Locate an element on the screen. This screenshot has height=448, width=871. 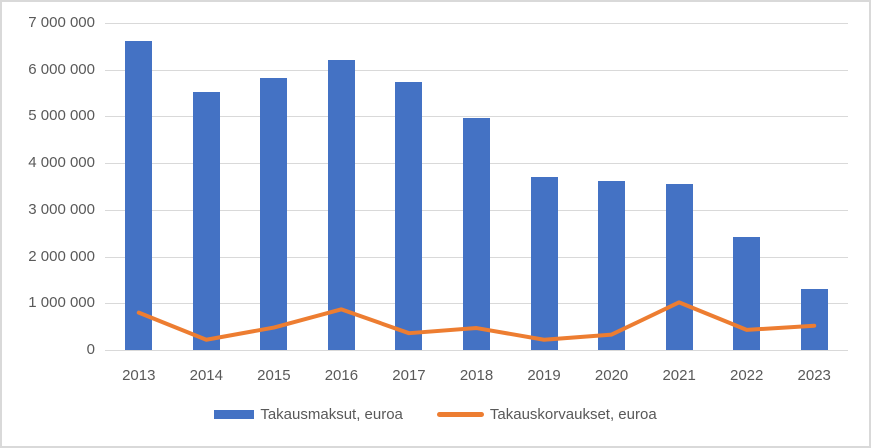
line-series-takauskorvaukset is located at coordinates (476, 321).